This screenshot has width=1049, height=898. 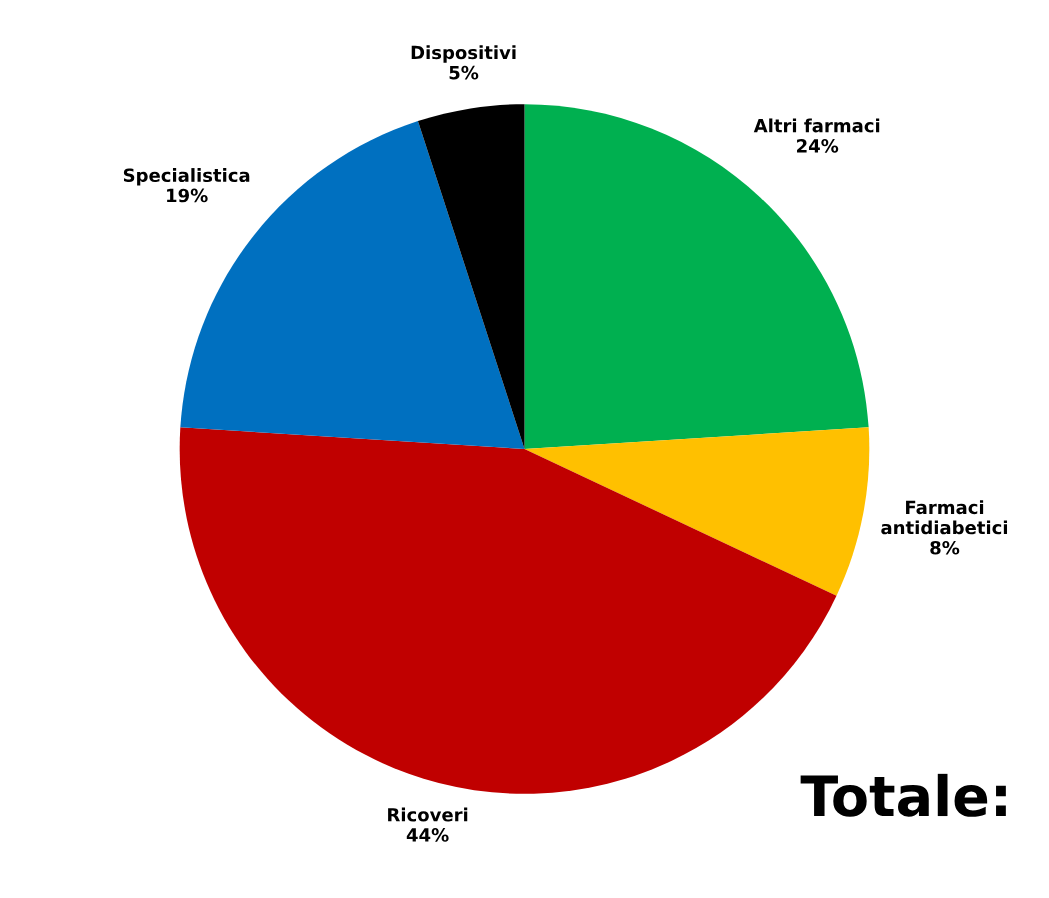 I want to click on slice-label: Ricoveri, so click(x=428, y=814).